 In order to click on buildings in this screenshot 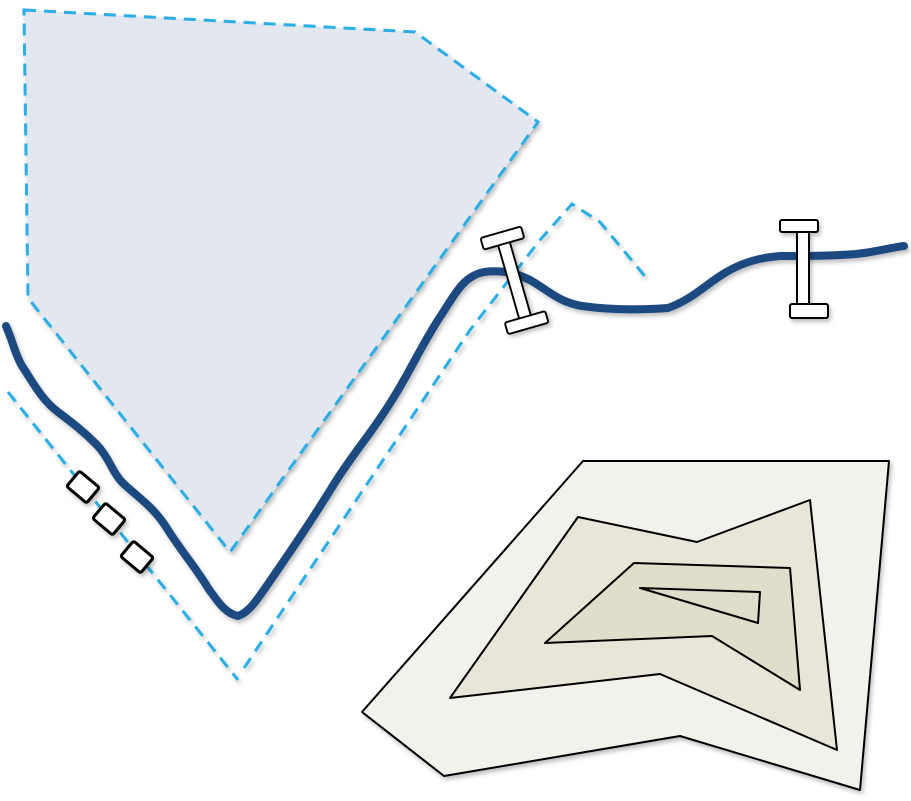, I will do `click(110, 522)`.